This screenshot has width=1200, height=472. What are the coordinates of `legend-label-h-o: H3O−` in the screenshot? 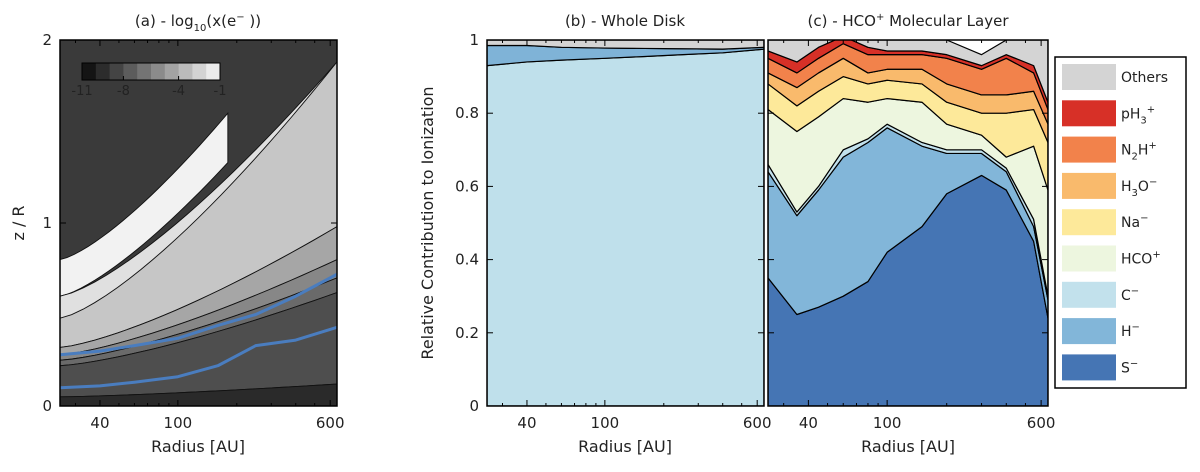 It's located at (1139, 188).